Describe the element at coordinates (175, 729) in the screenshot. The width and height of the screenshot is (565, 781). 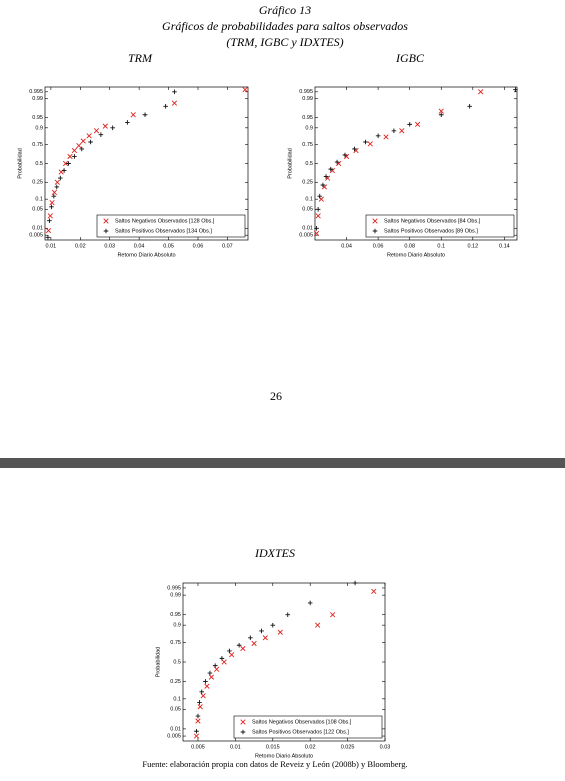
I see `y-tick-label: 0.01` at that location.